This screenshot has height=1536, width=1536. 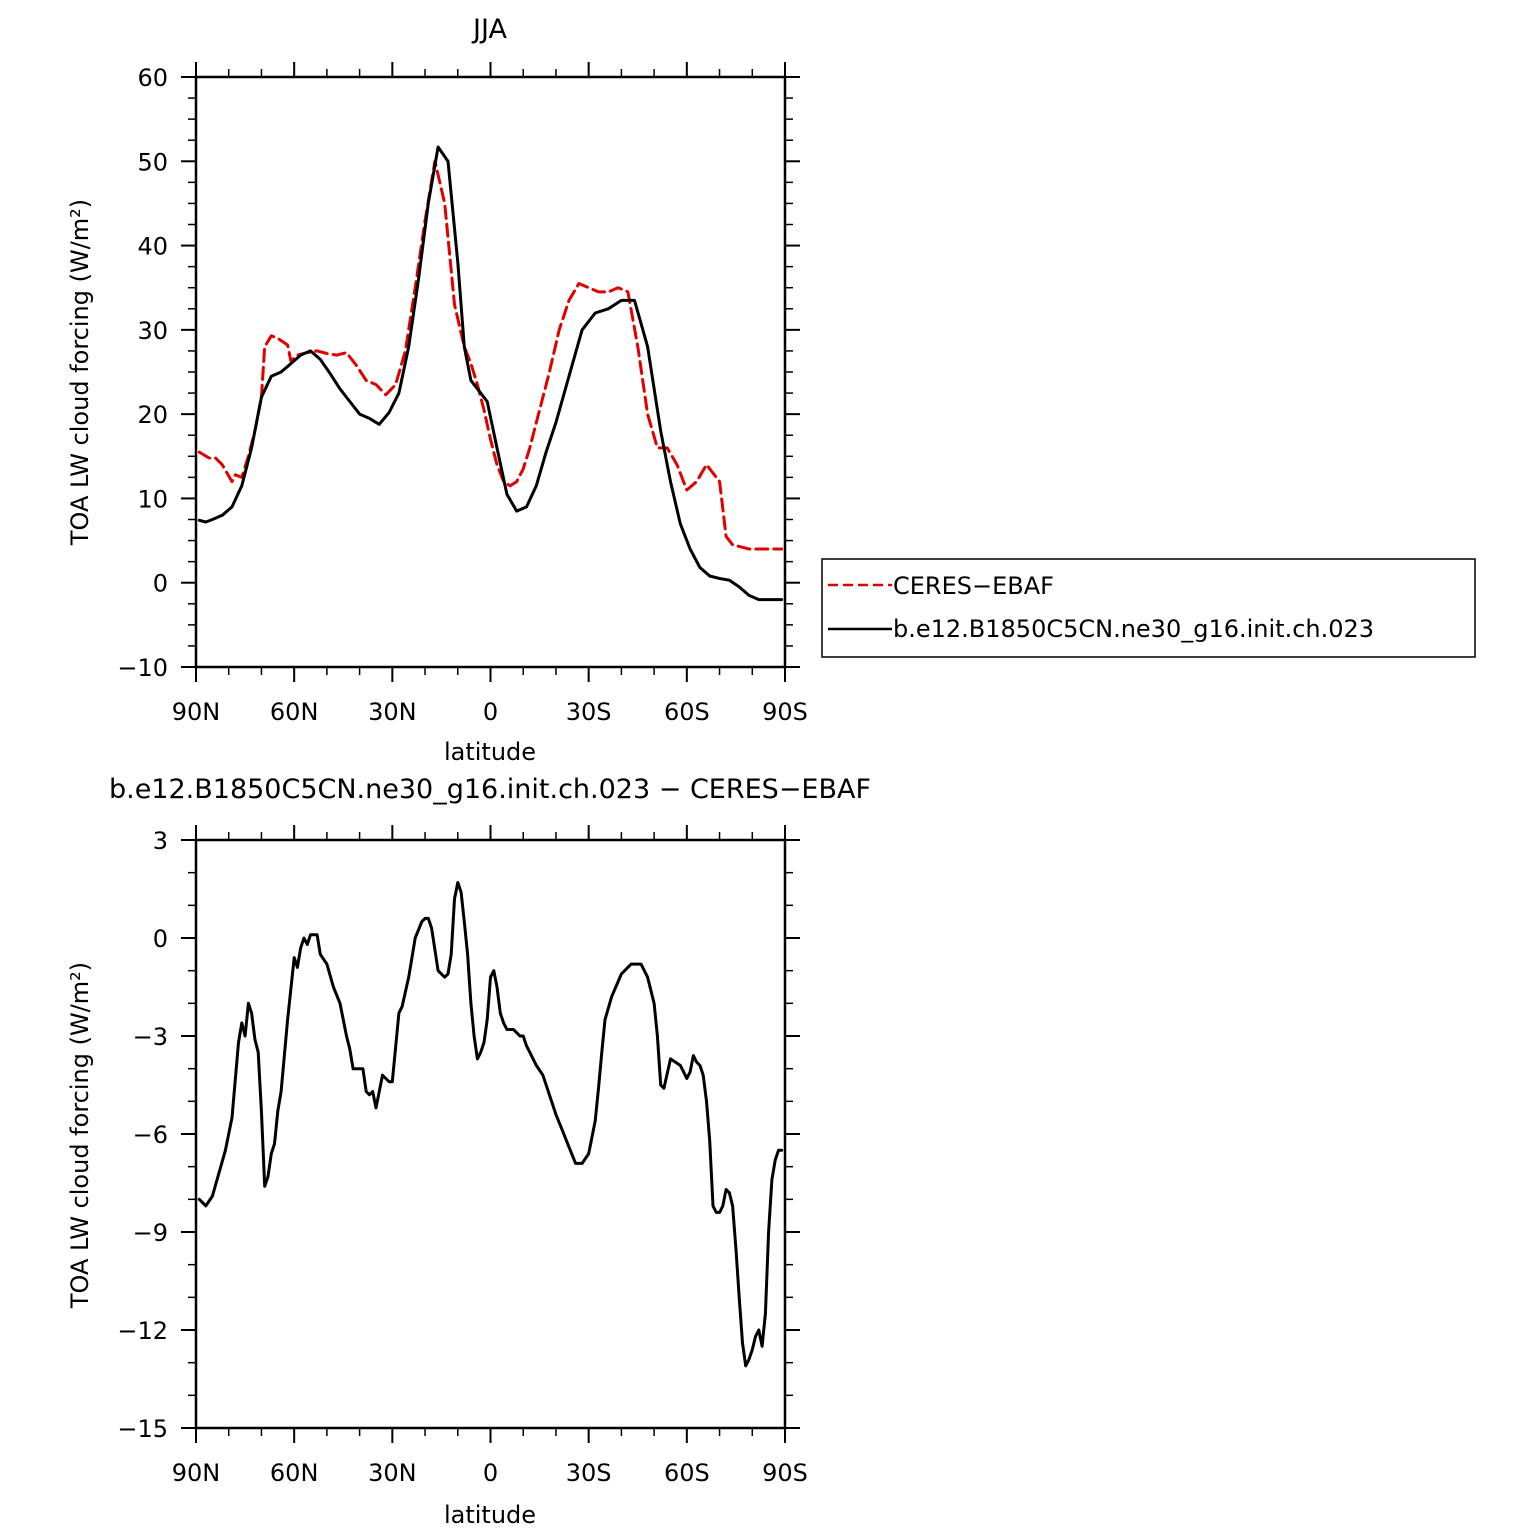 I want to click on y-tick-label: 40, so click(x=152, y=247).